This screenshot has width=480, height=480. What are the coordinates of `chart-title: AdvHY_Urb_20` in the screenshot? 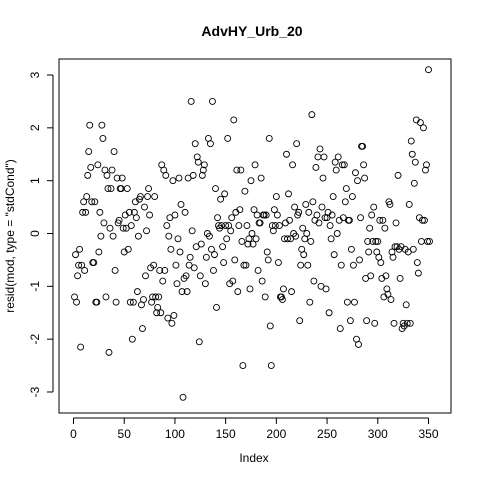 It's located at (251, 31).